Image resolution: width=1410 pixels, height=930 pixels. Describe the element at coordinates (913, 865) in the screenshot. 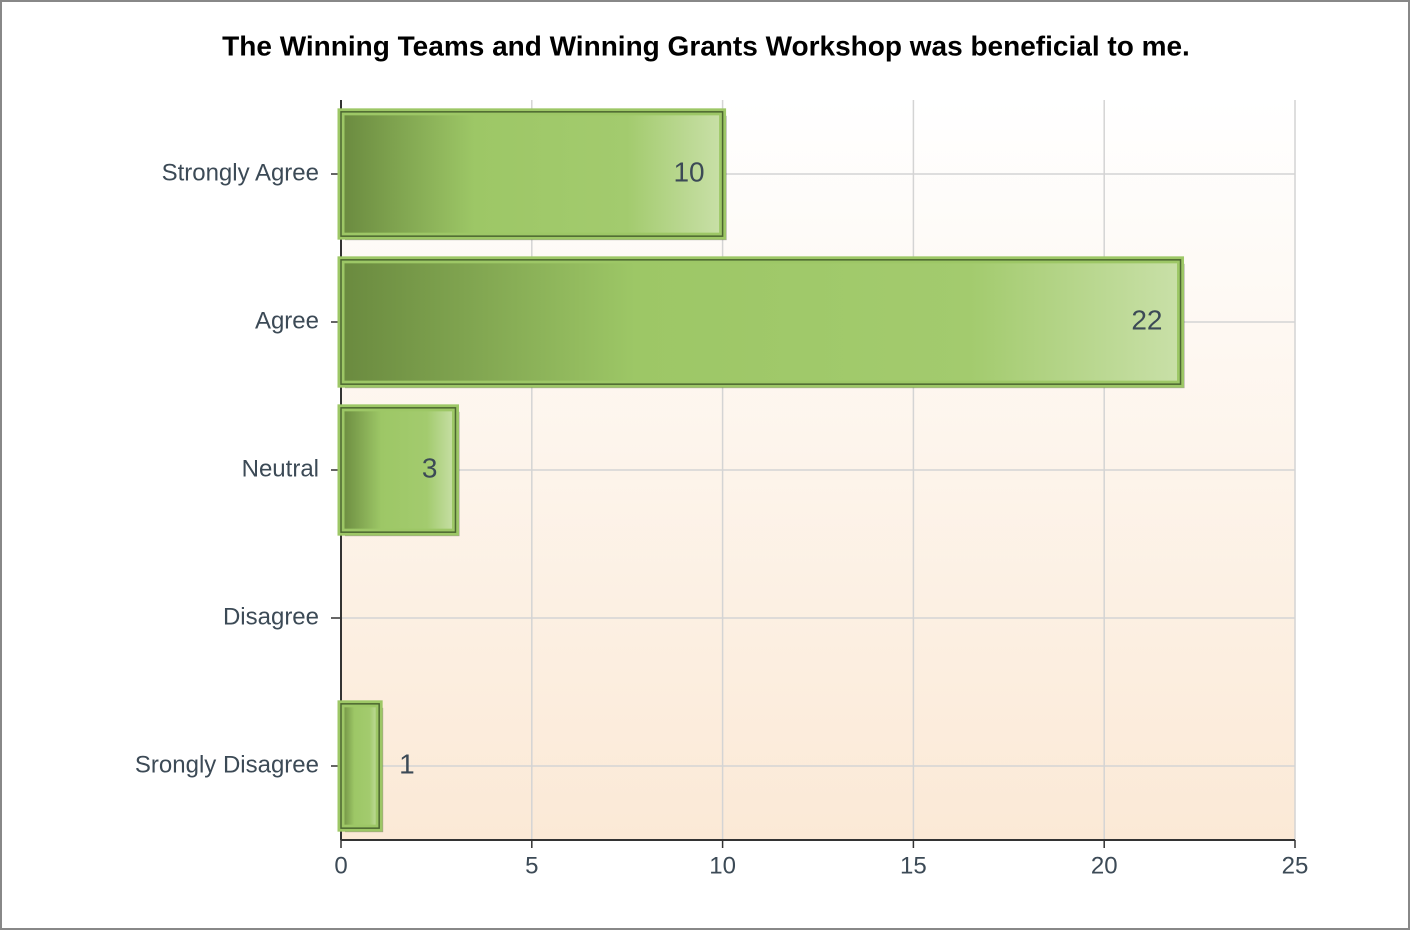

I see `x-tick-label: 15` at that location.